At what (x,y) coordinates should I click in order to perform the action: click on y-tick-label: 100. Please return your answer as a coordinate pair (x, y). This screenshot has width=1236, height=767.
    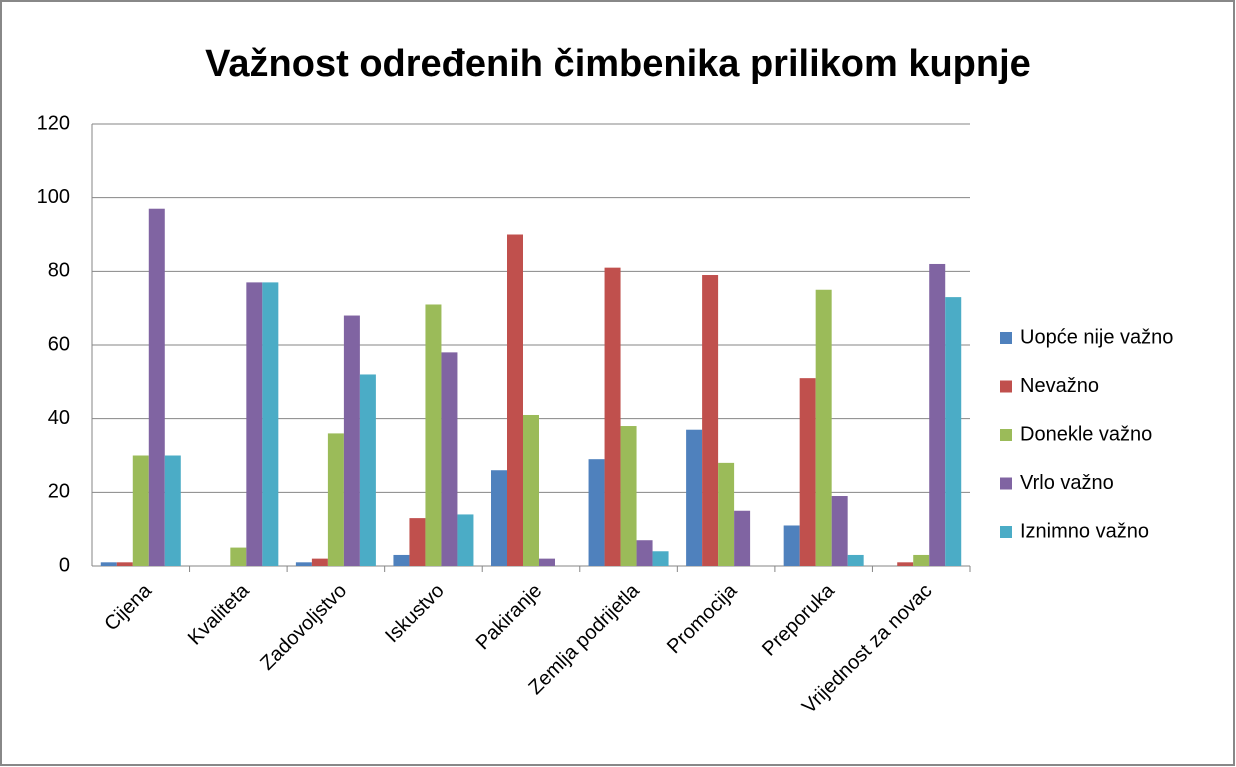
    Looking at the image, I should click on (53, 197).